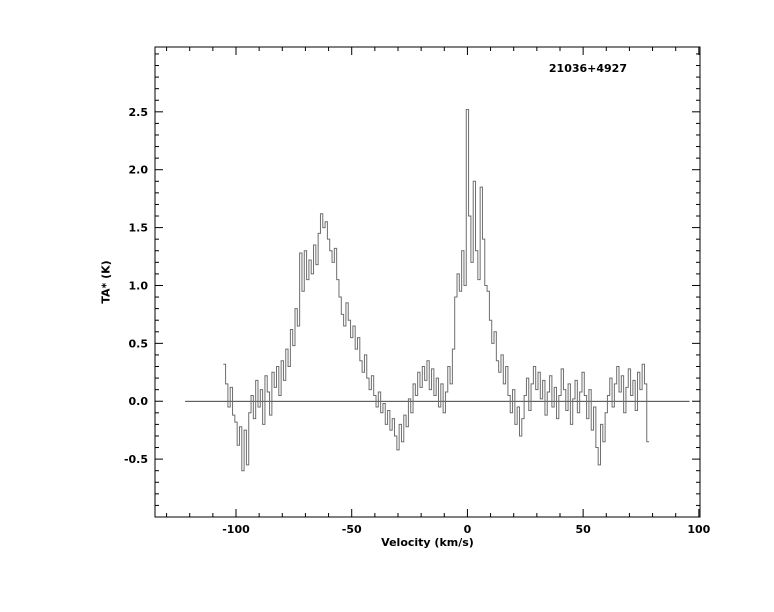  Describe the element at coordinates (106, 282) in the screenshot. I see `y-axis-label: TA* (K)` at that location.